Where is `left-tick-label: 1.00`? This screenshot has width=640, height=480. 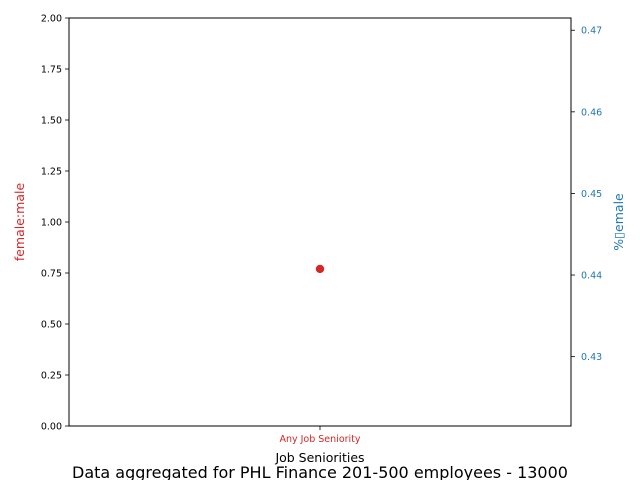
left-tick-label: 1.00 is located at coordinates (51, 223).